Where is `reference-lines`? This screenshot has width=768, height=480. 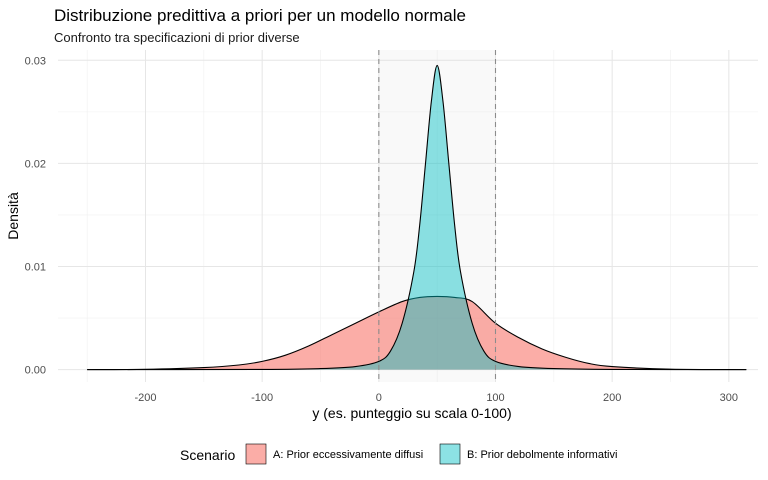 reference-lines is located at coordinates (437, 216).